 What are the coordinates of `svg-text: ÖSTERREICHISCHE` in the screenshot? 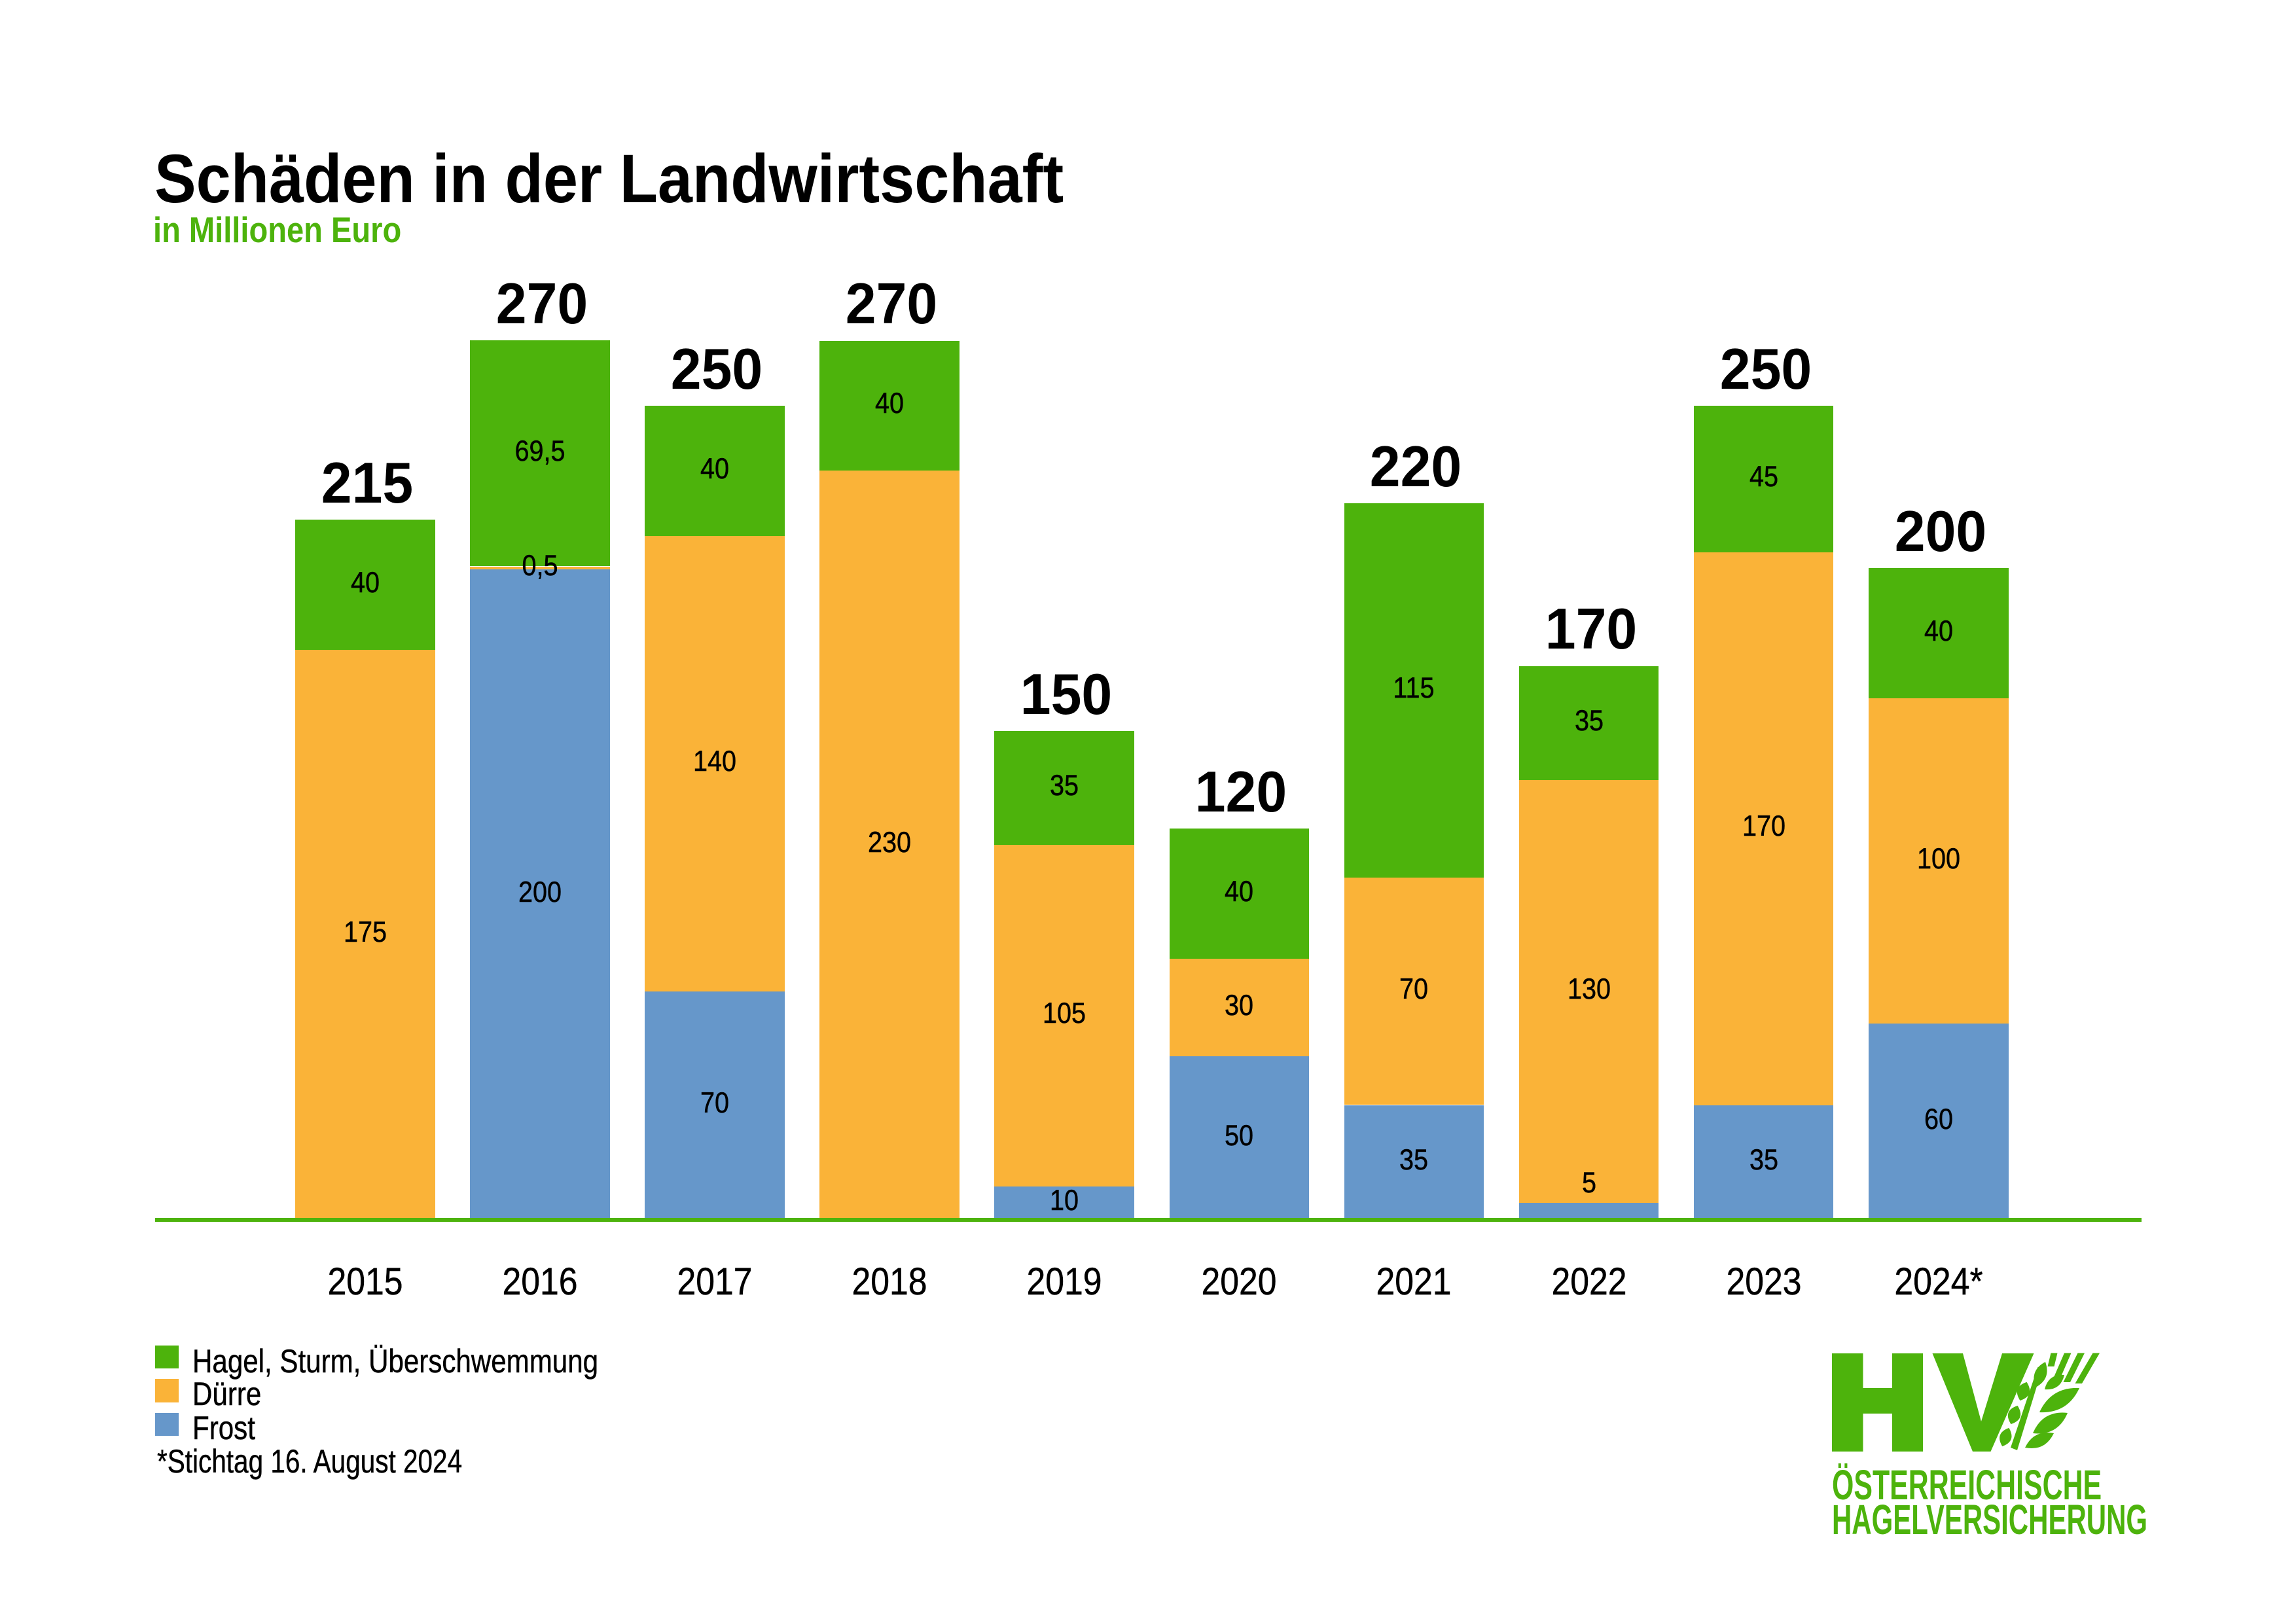 It's located at (1967, 1485).